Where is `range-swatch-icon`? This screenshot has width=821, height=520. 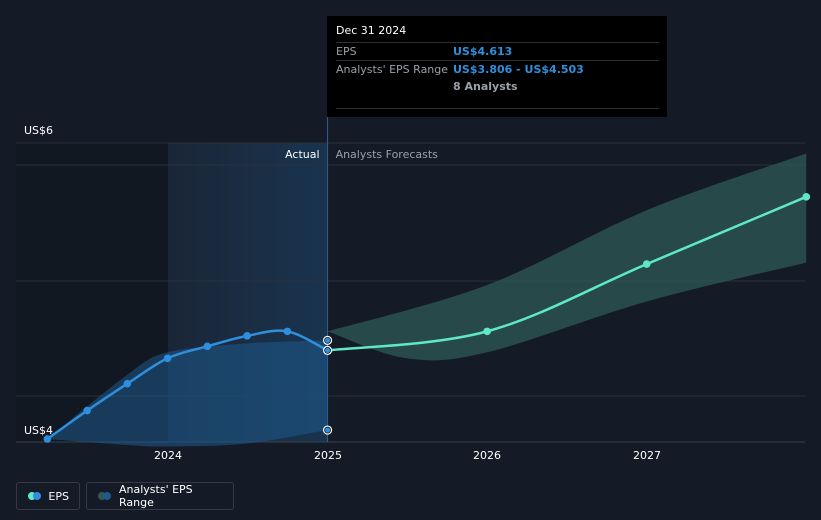 range-swatch-icon is located at coordinates (104, 496).